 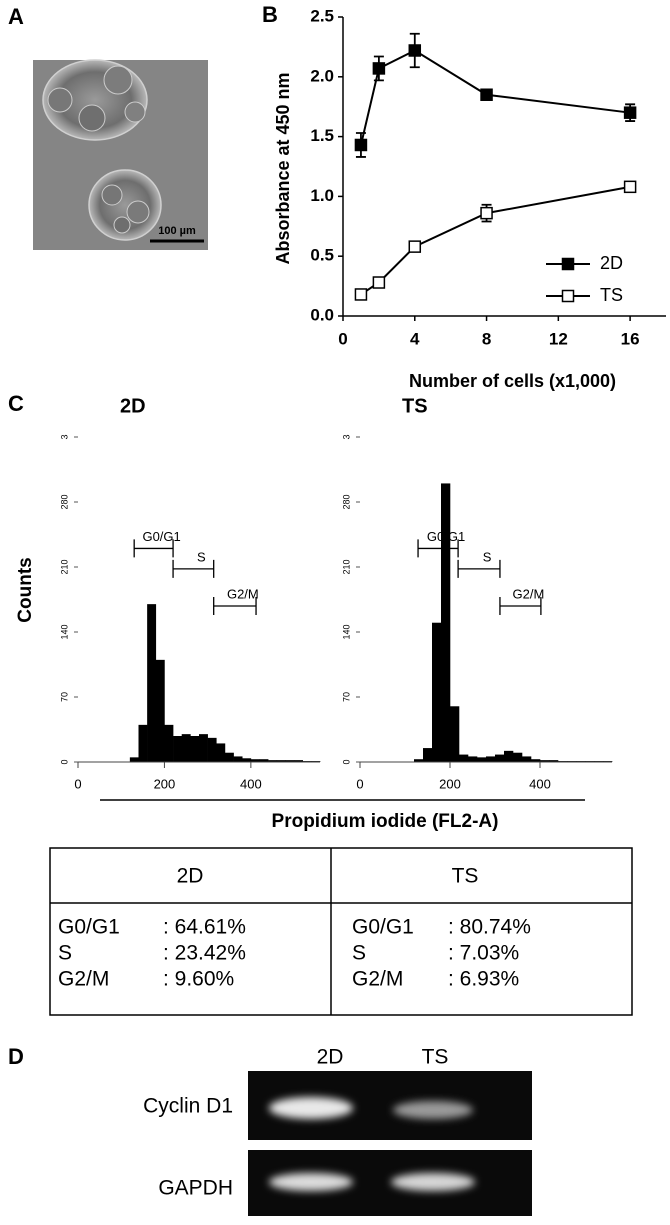 What do you see at coordinates (83, 979) in the screenshot?
I see `table-cell: G2/M` at bounding box center [83, 979].